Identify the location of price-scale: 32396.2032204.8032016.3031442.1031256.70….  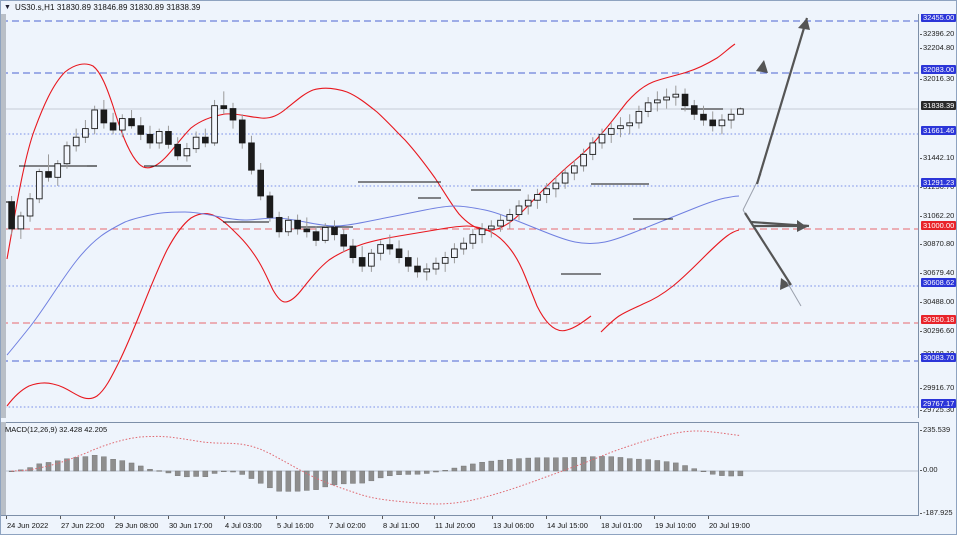
(938, 264).